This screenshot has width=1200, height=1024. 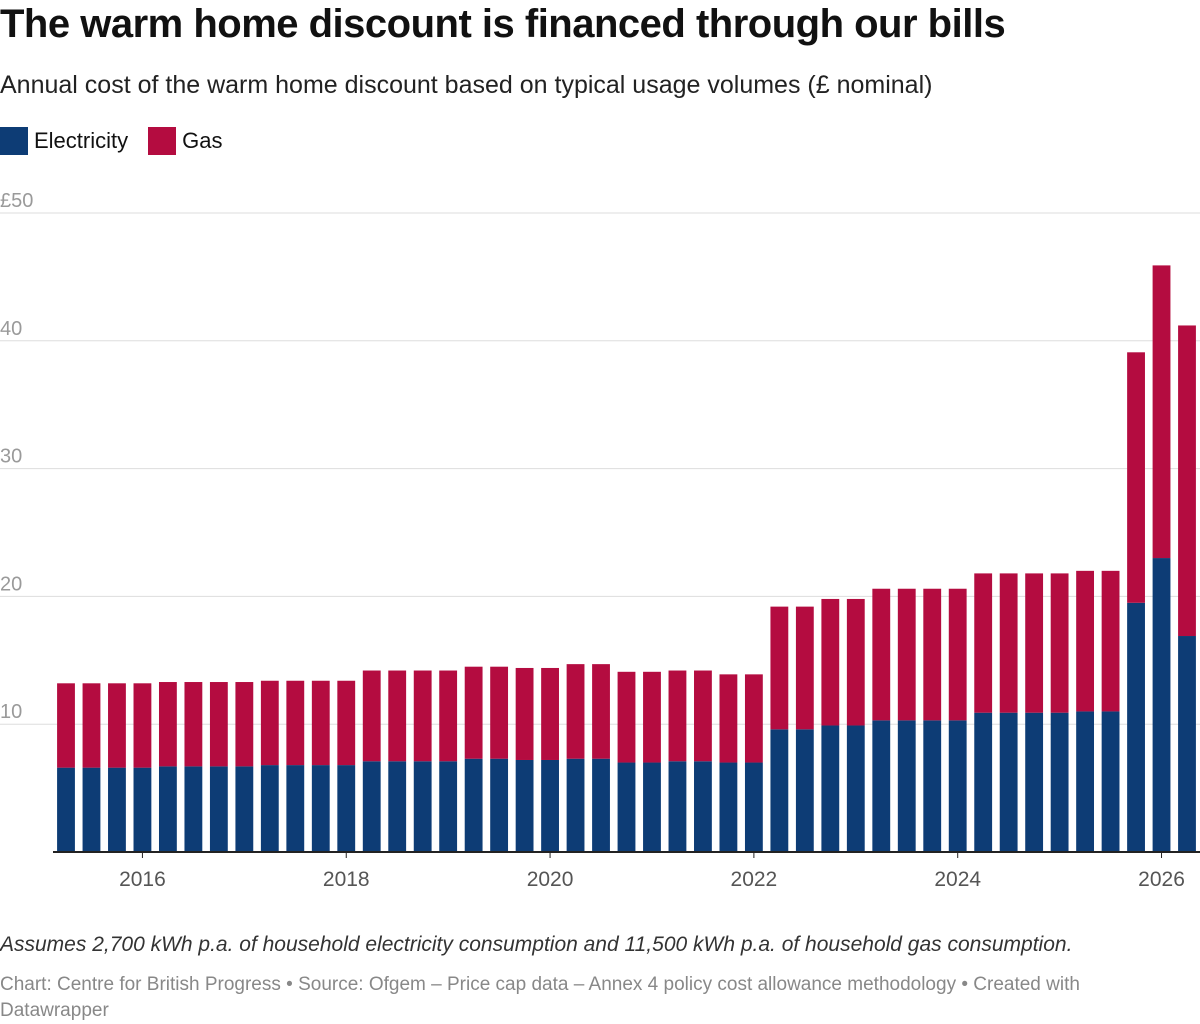 What do you see at coordinates (142, 879) in the screenshot?
I see `x-tick-label: 2016` at bounding box center [142, 879].